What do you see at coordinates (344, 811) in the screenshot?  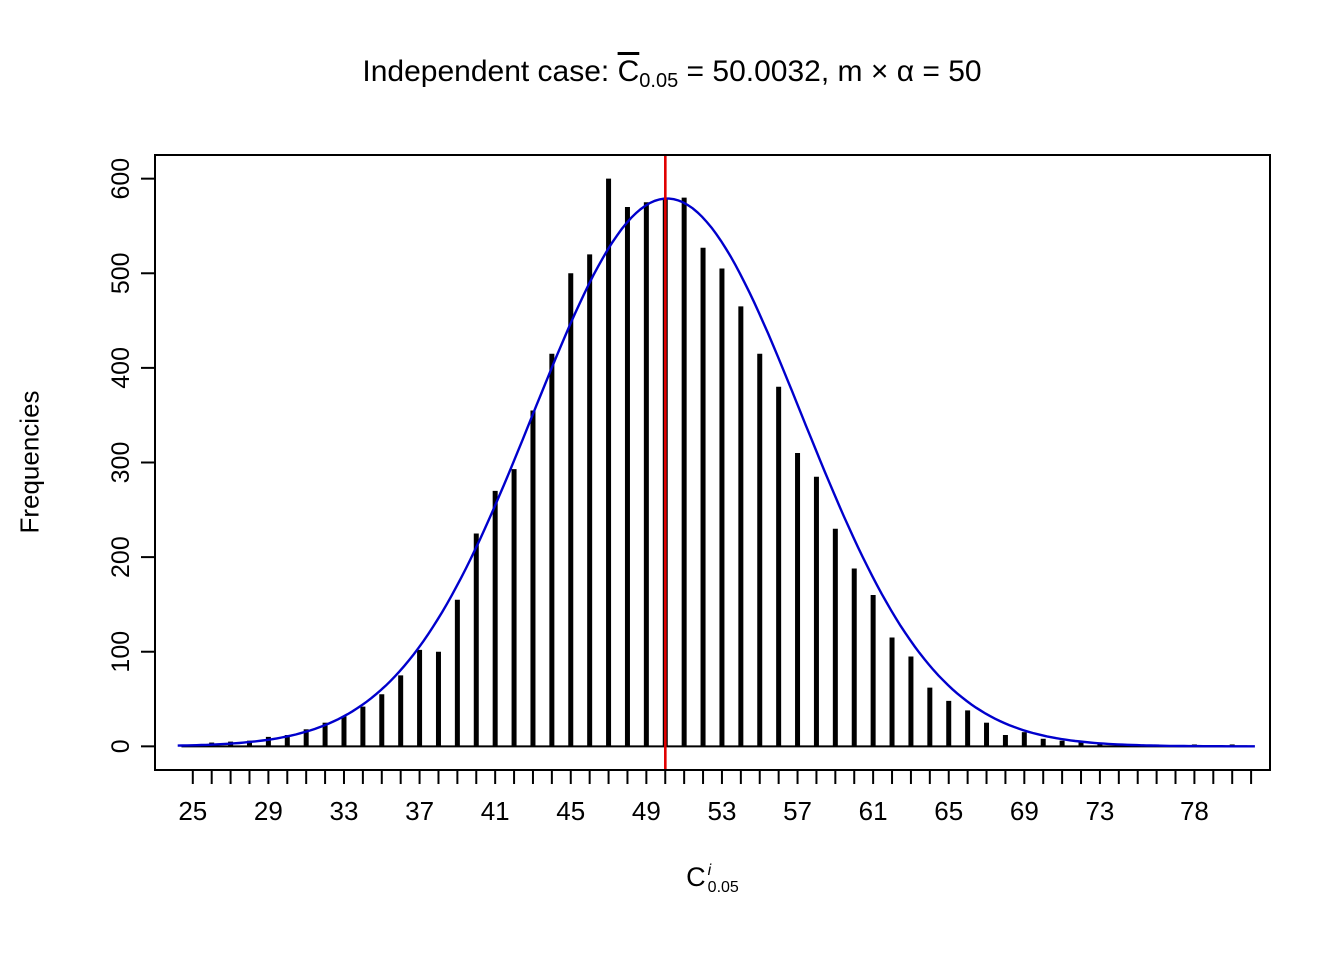 I see `x-tick-label: 33` at bounding box center [344, 811].